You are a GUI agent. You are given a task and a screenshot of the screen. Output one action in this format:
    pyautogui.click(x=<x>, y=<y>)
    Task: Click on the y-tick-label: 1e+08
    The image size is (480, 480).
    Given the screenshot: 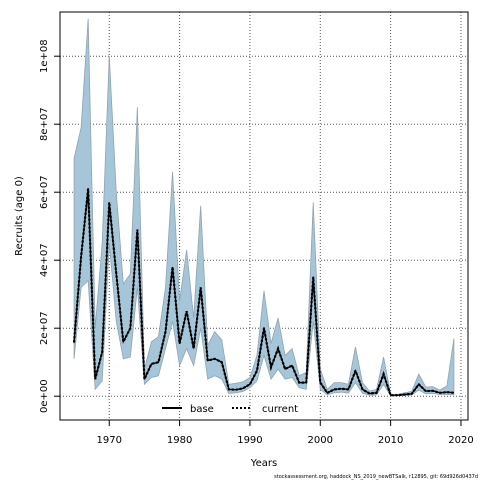 What is the action you would take?
    pyautogui.click(x=44, y=56)
    